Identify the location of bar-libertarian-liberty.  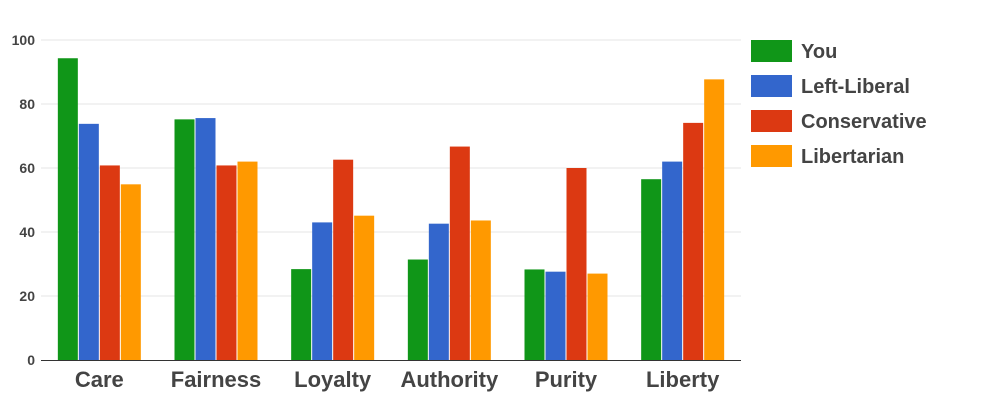
(714, 220).